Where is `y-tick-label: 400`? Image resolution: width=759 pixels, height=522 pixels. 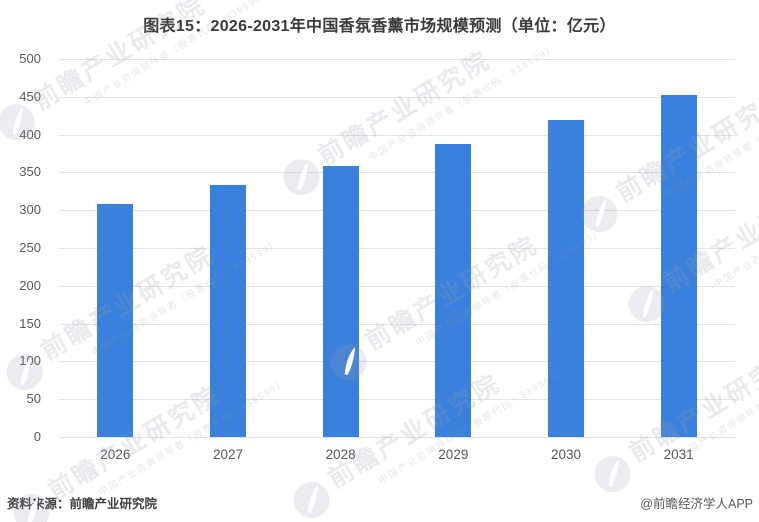 y-tick-label: 400 is located at coordinates (30, 134).